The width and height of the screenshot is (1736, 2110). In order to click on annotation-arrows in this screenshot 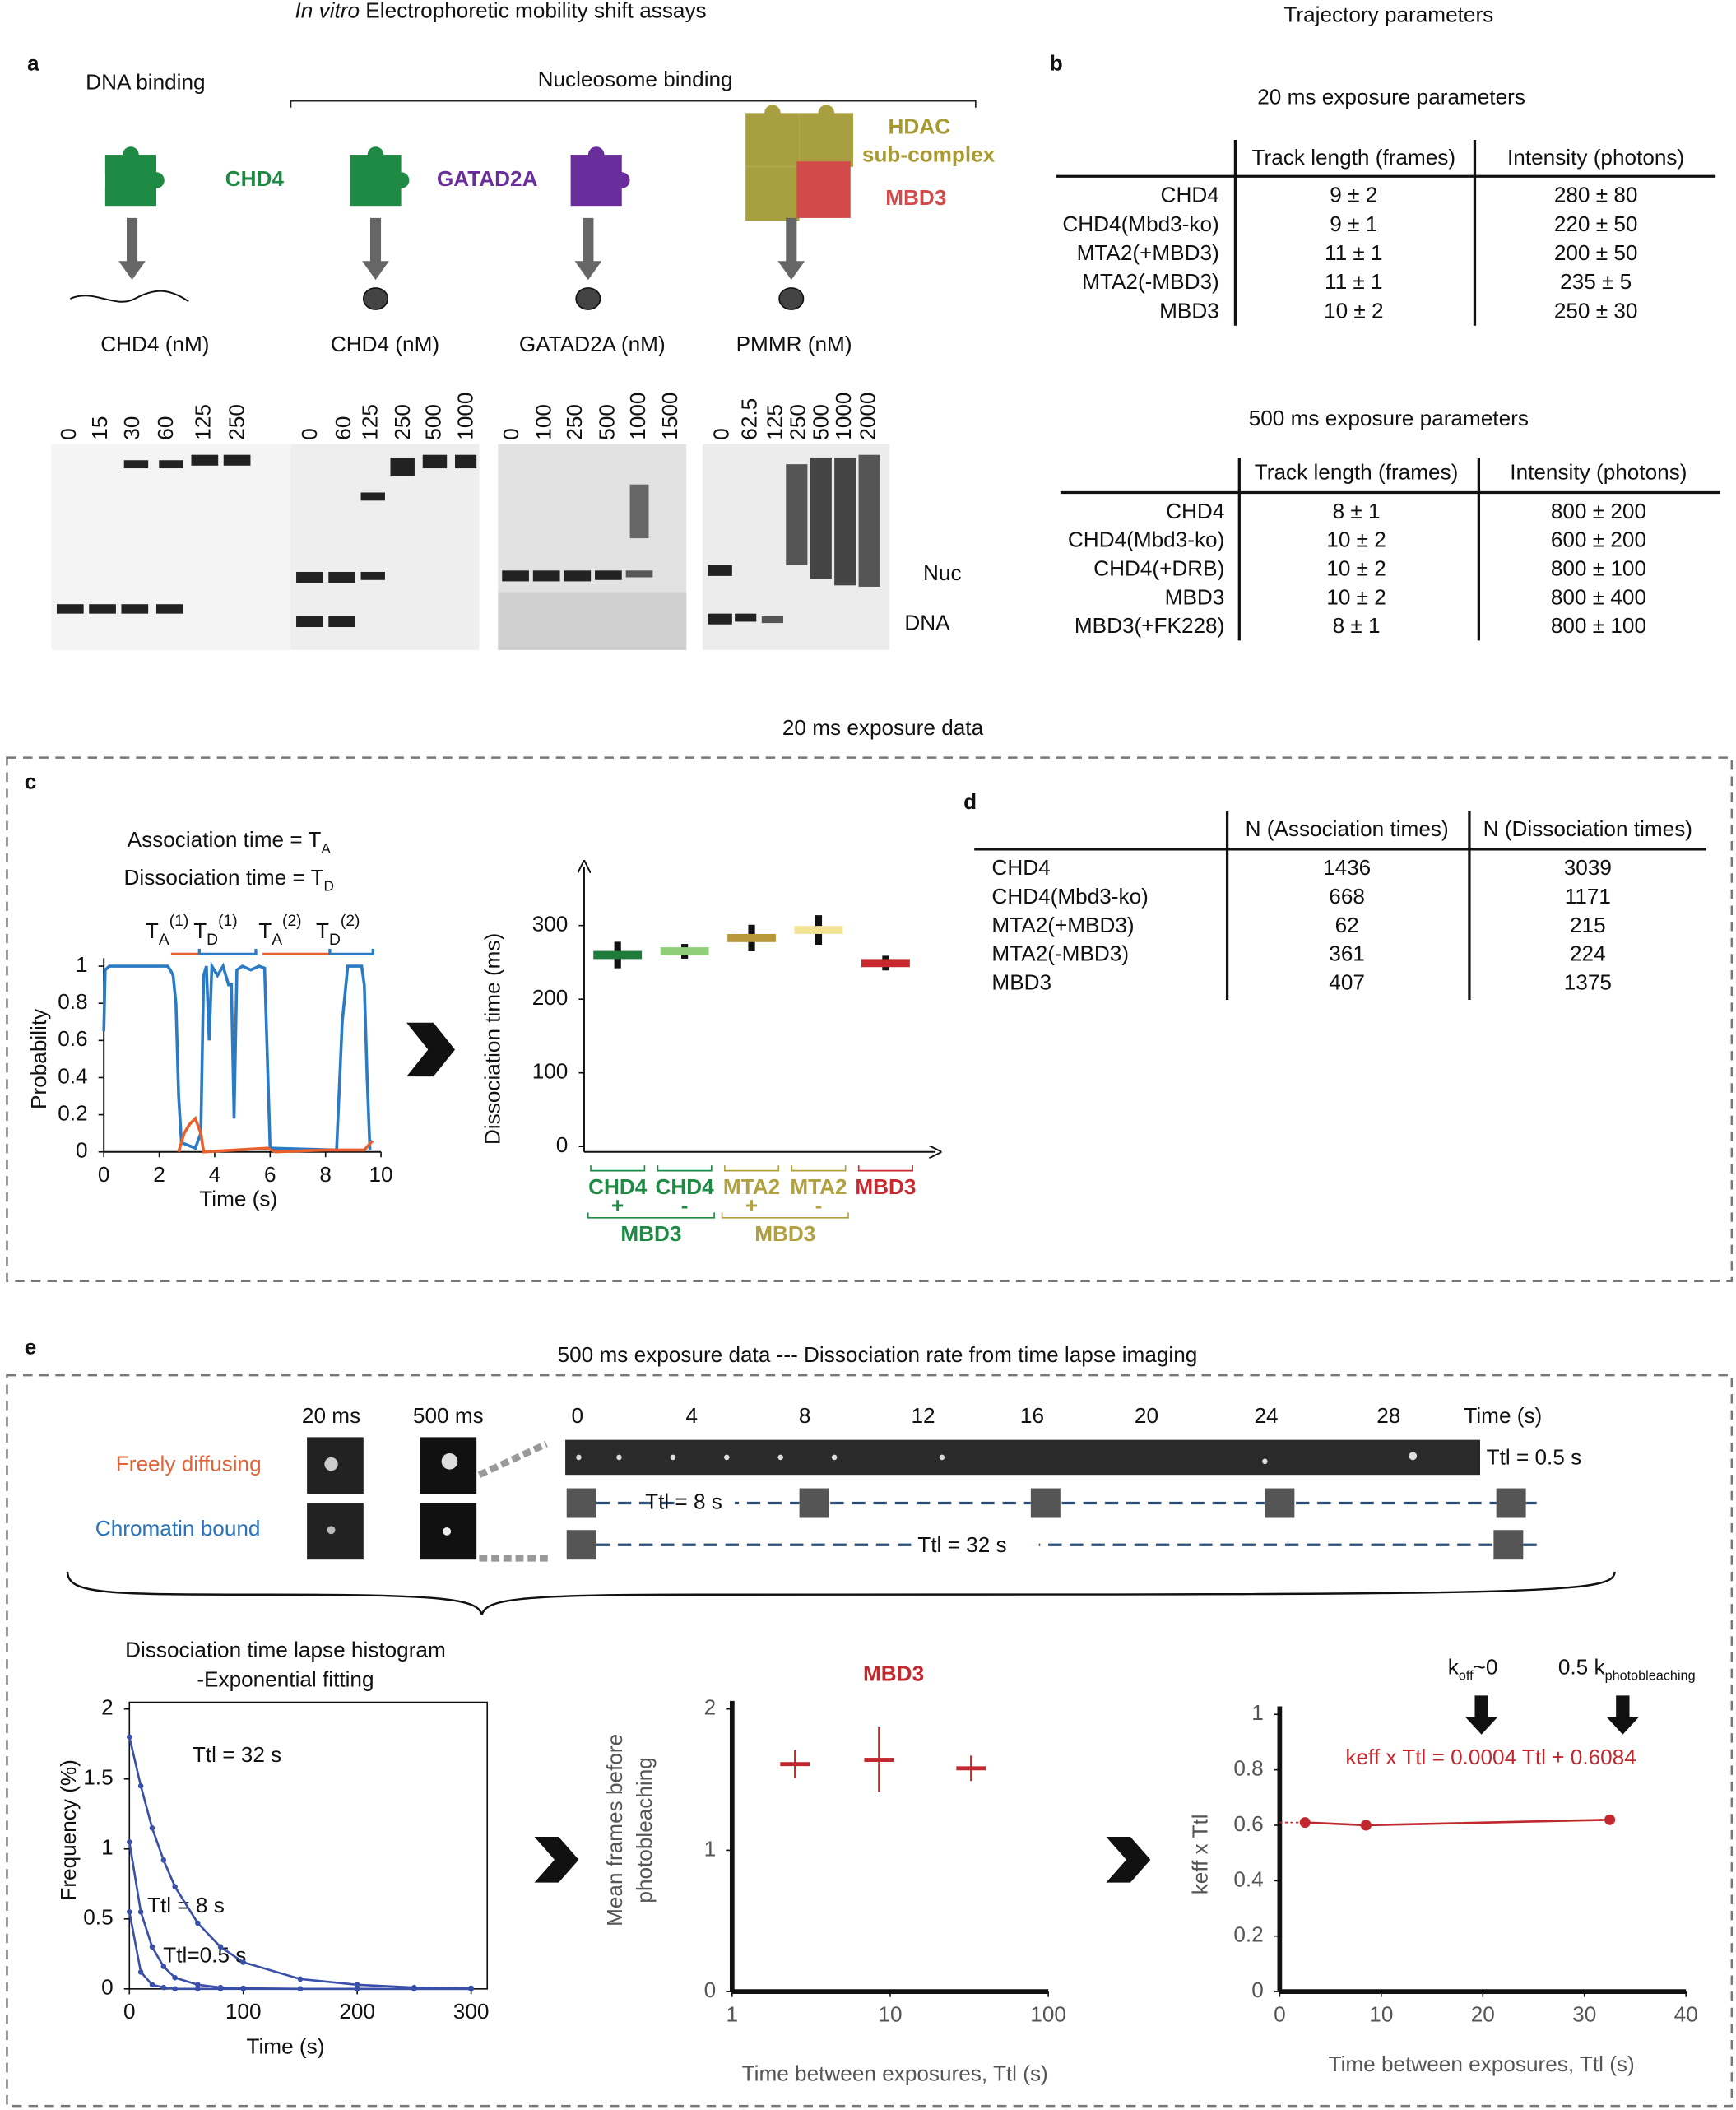, I will do `click(1552, 1715)`.